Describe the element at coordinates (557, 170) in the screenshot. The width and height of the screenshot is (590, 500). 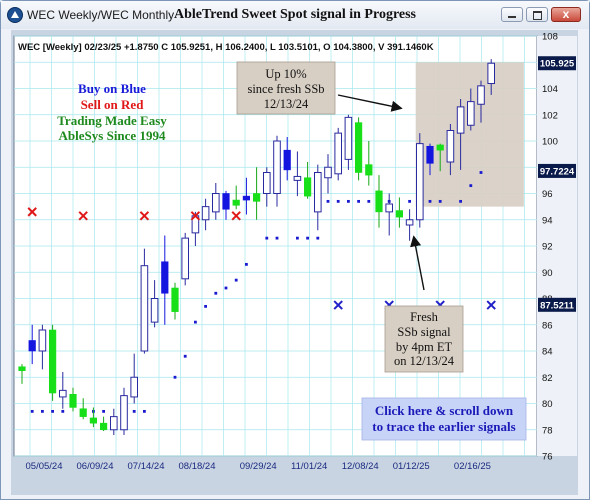
I see `price-badge: 97.7224` at that location.